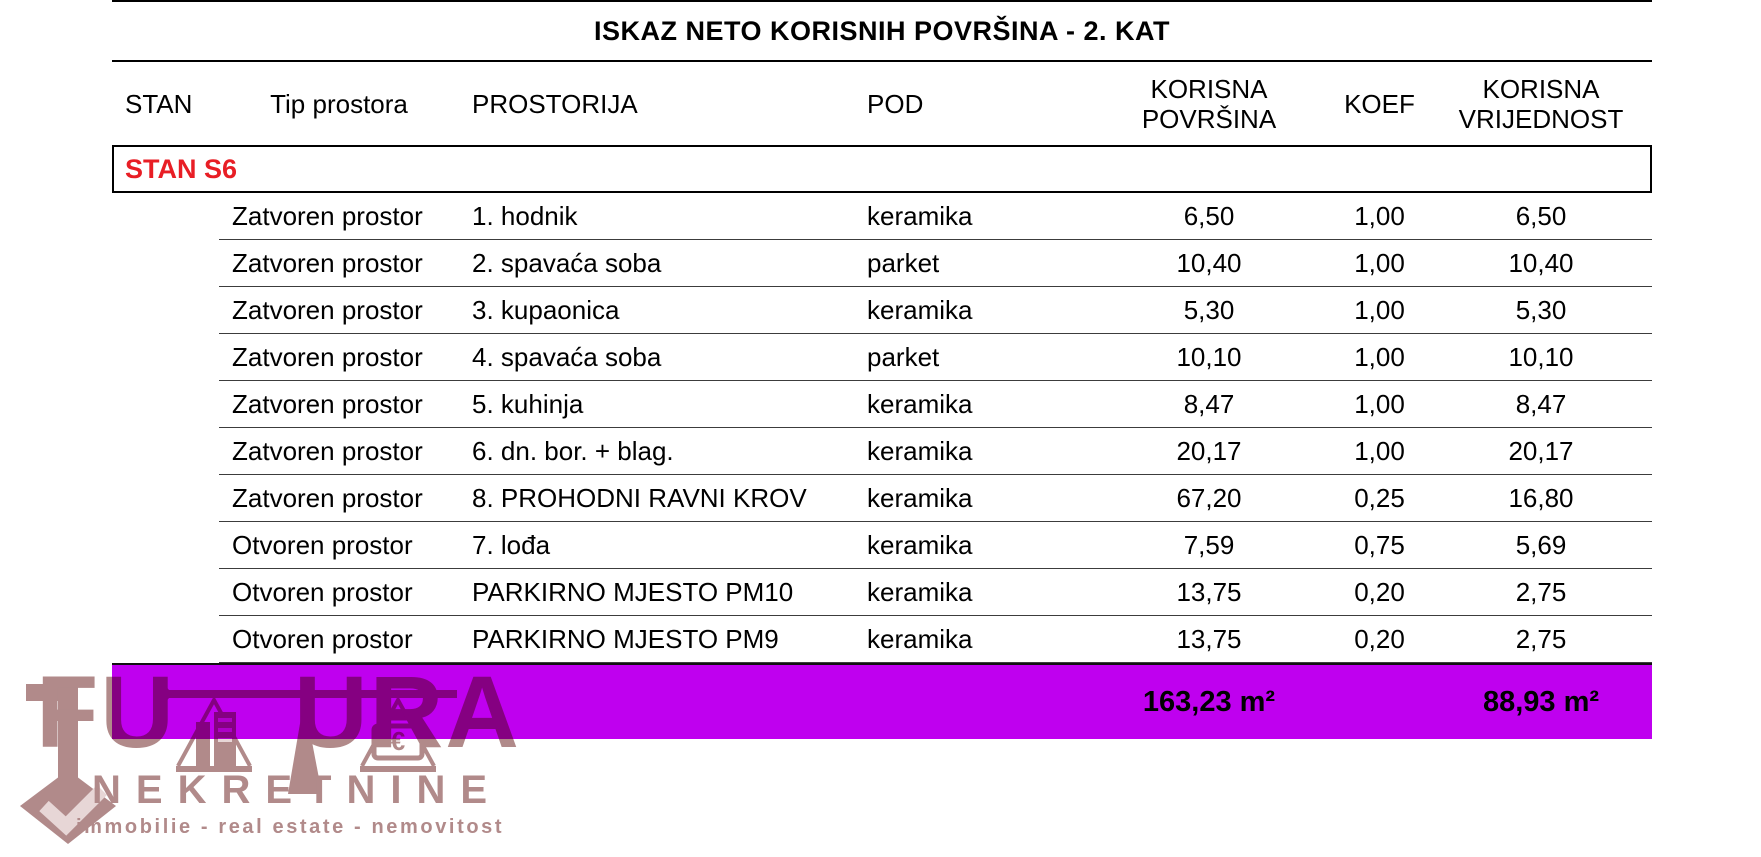  What do you see at coordinates (1541, 357) in the screenshot?
I see `cell-vrijednost: 10,10` at bounding box center [1541, 357].